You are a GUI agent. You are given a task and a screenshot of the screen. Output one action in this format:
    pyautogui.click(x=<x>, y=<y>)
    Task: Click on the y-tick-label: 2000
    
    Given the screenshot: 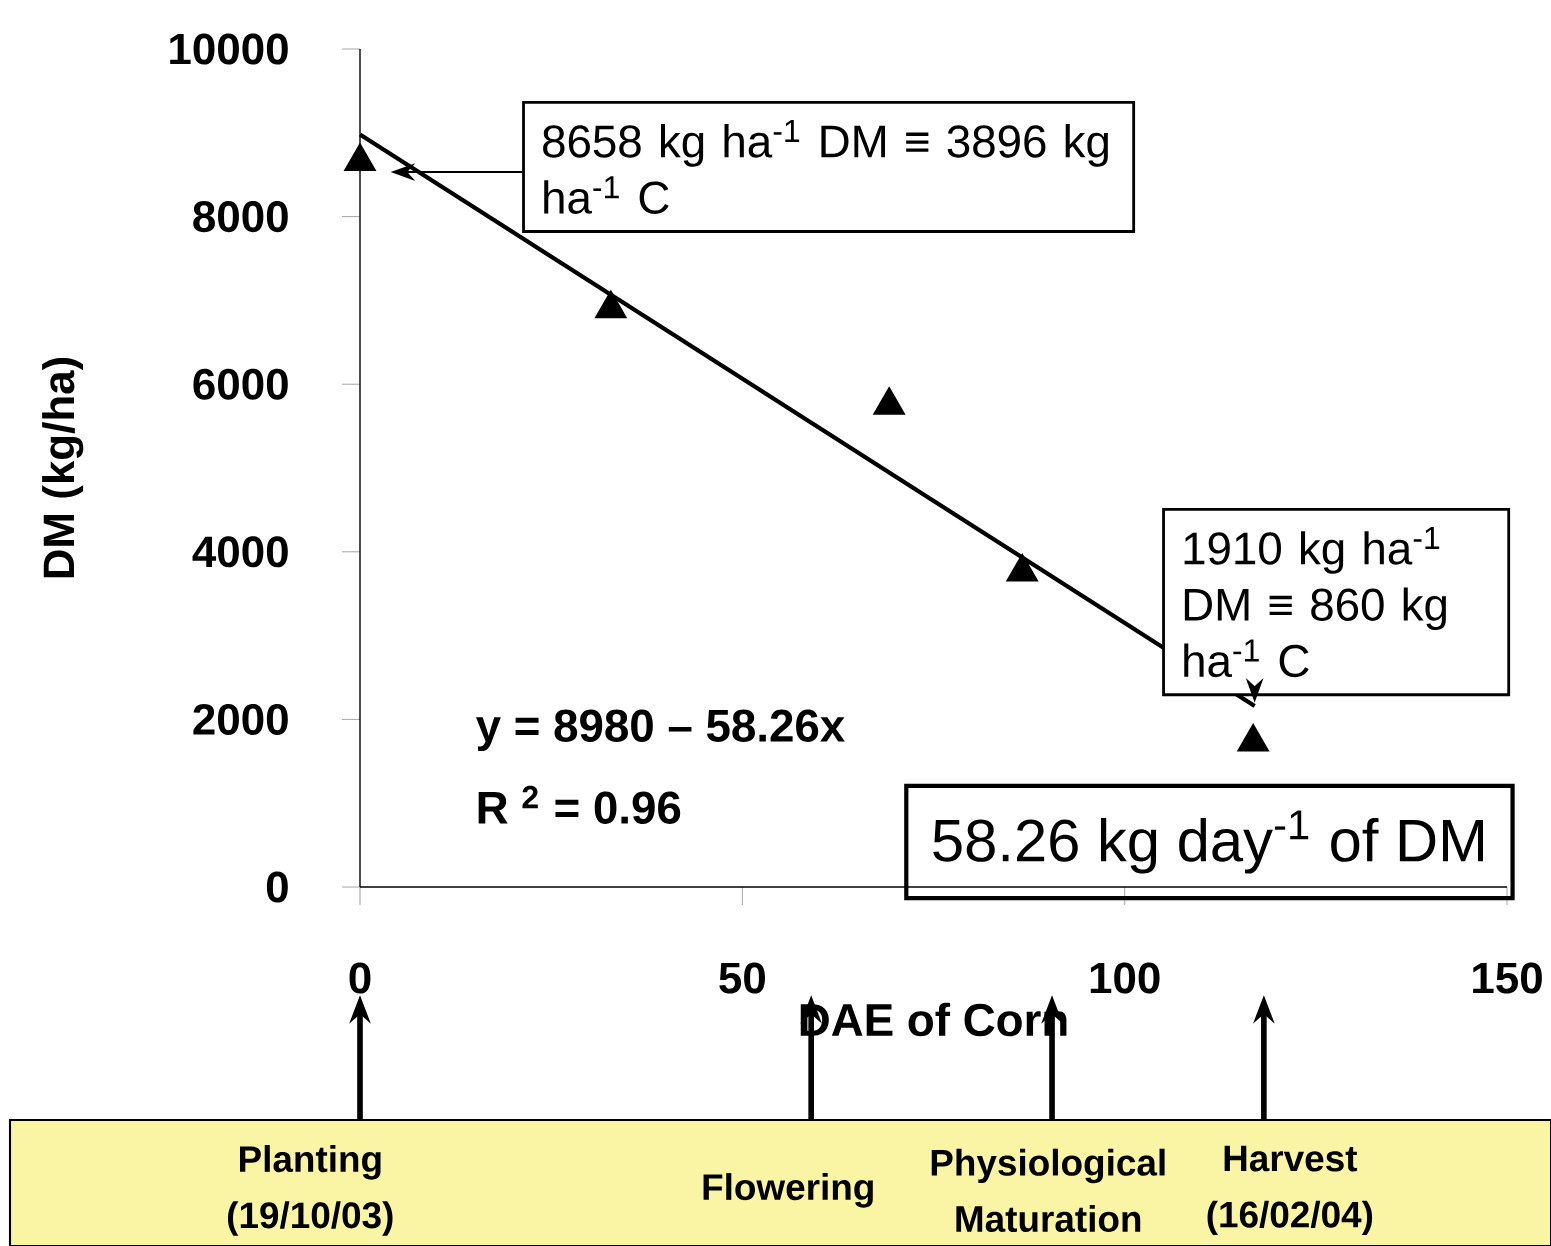 What is the action you would take?
    pyautogui.click(x=240, y=719)
    